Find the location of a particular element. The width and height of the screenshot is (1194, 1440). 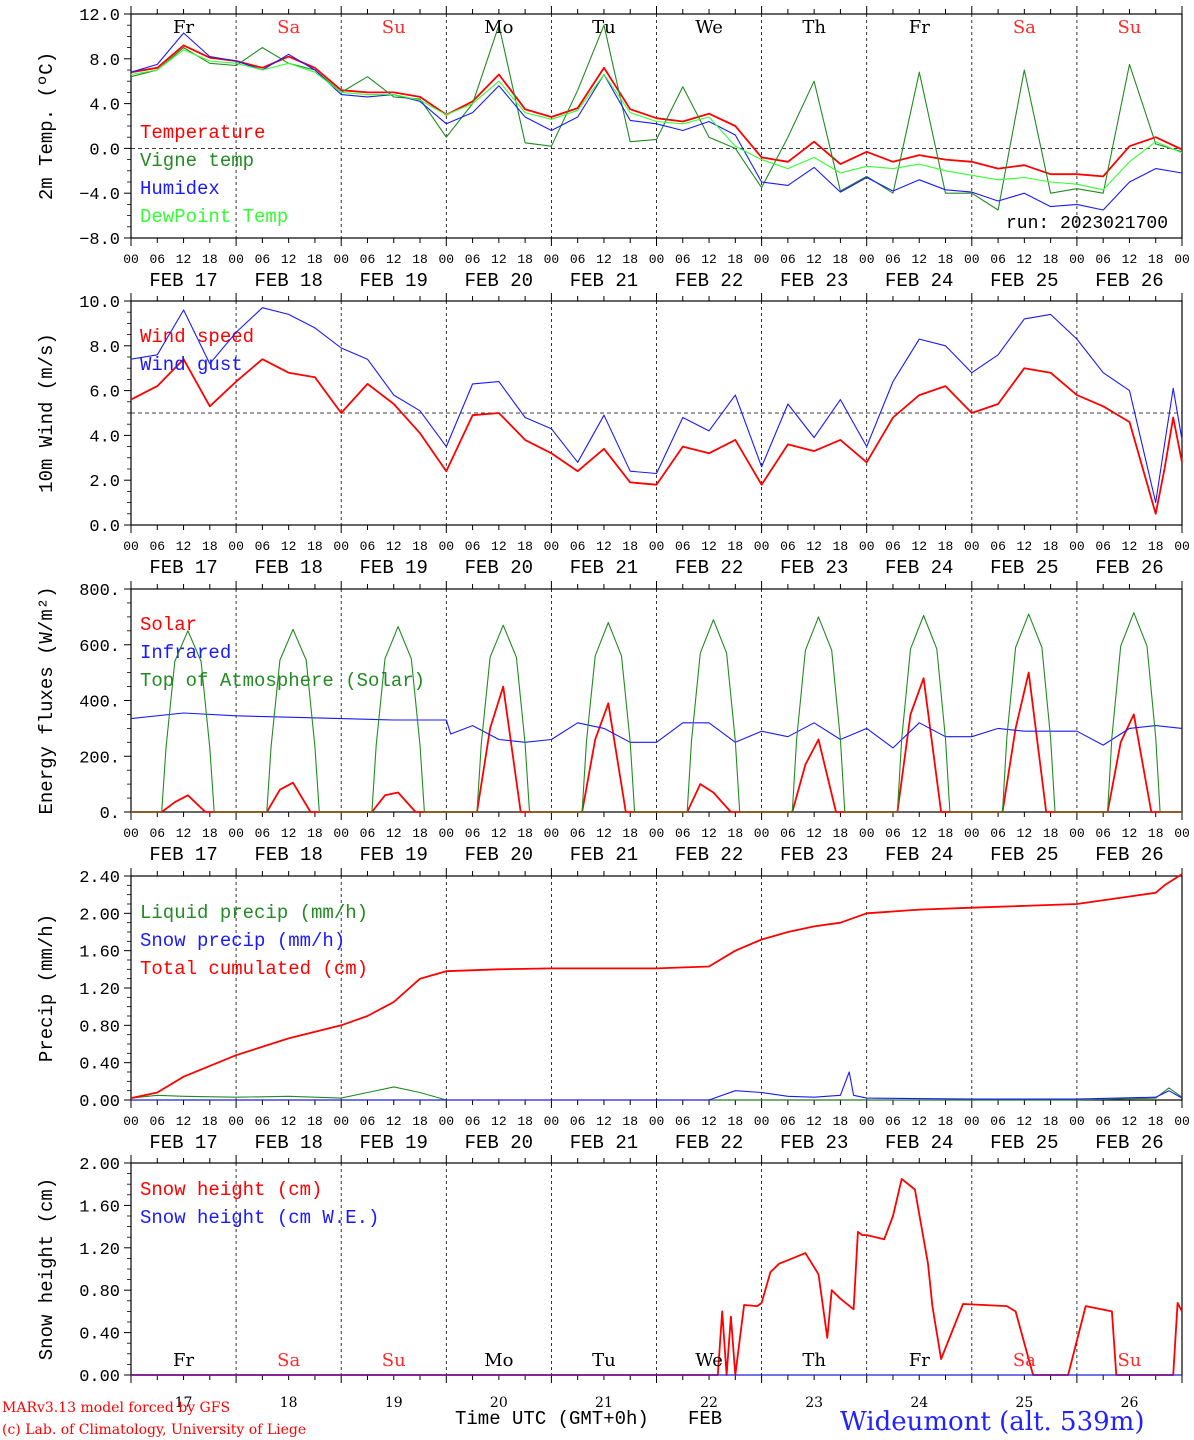

series-line-snow-precip-mm-h- is located at coordinates (657, 1086).